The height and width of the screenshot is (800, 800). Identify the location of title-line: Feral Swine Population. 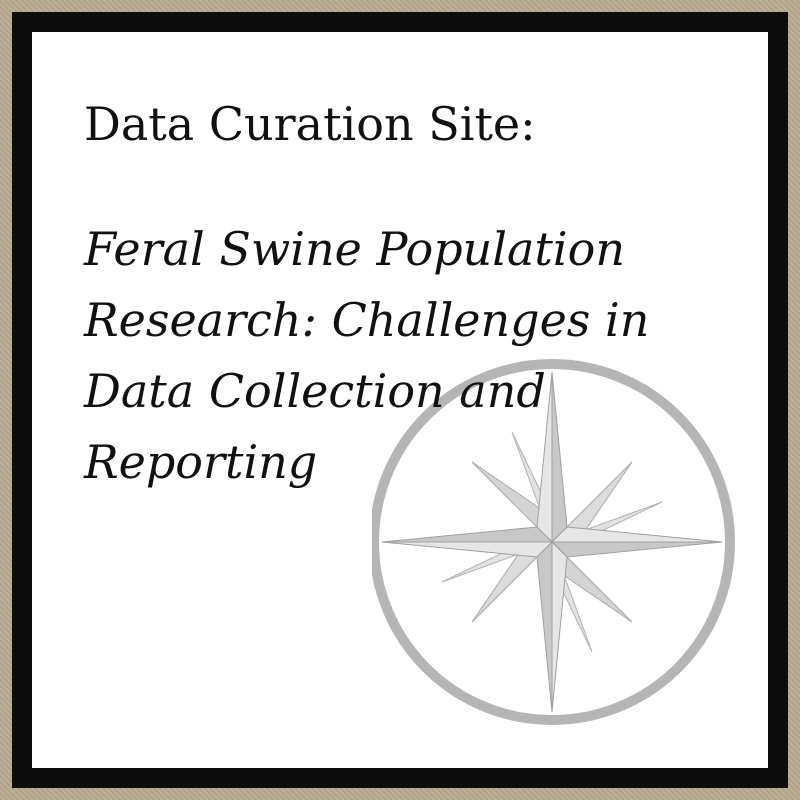
(354, 249).